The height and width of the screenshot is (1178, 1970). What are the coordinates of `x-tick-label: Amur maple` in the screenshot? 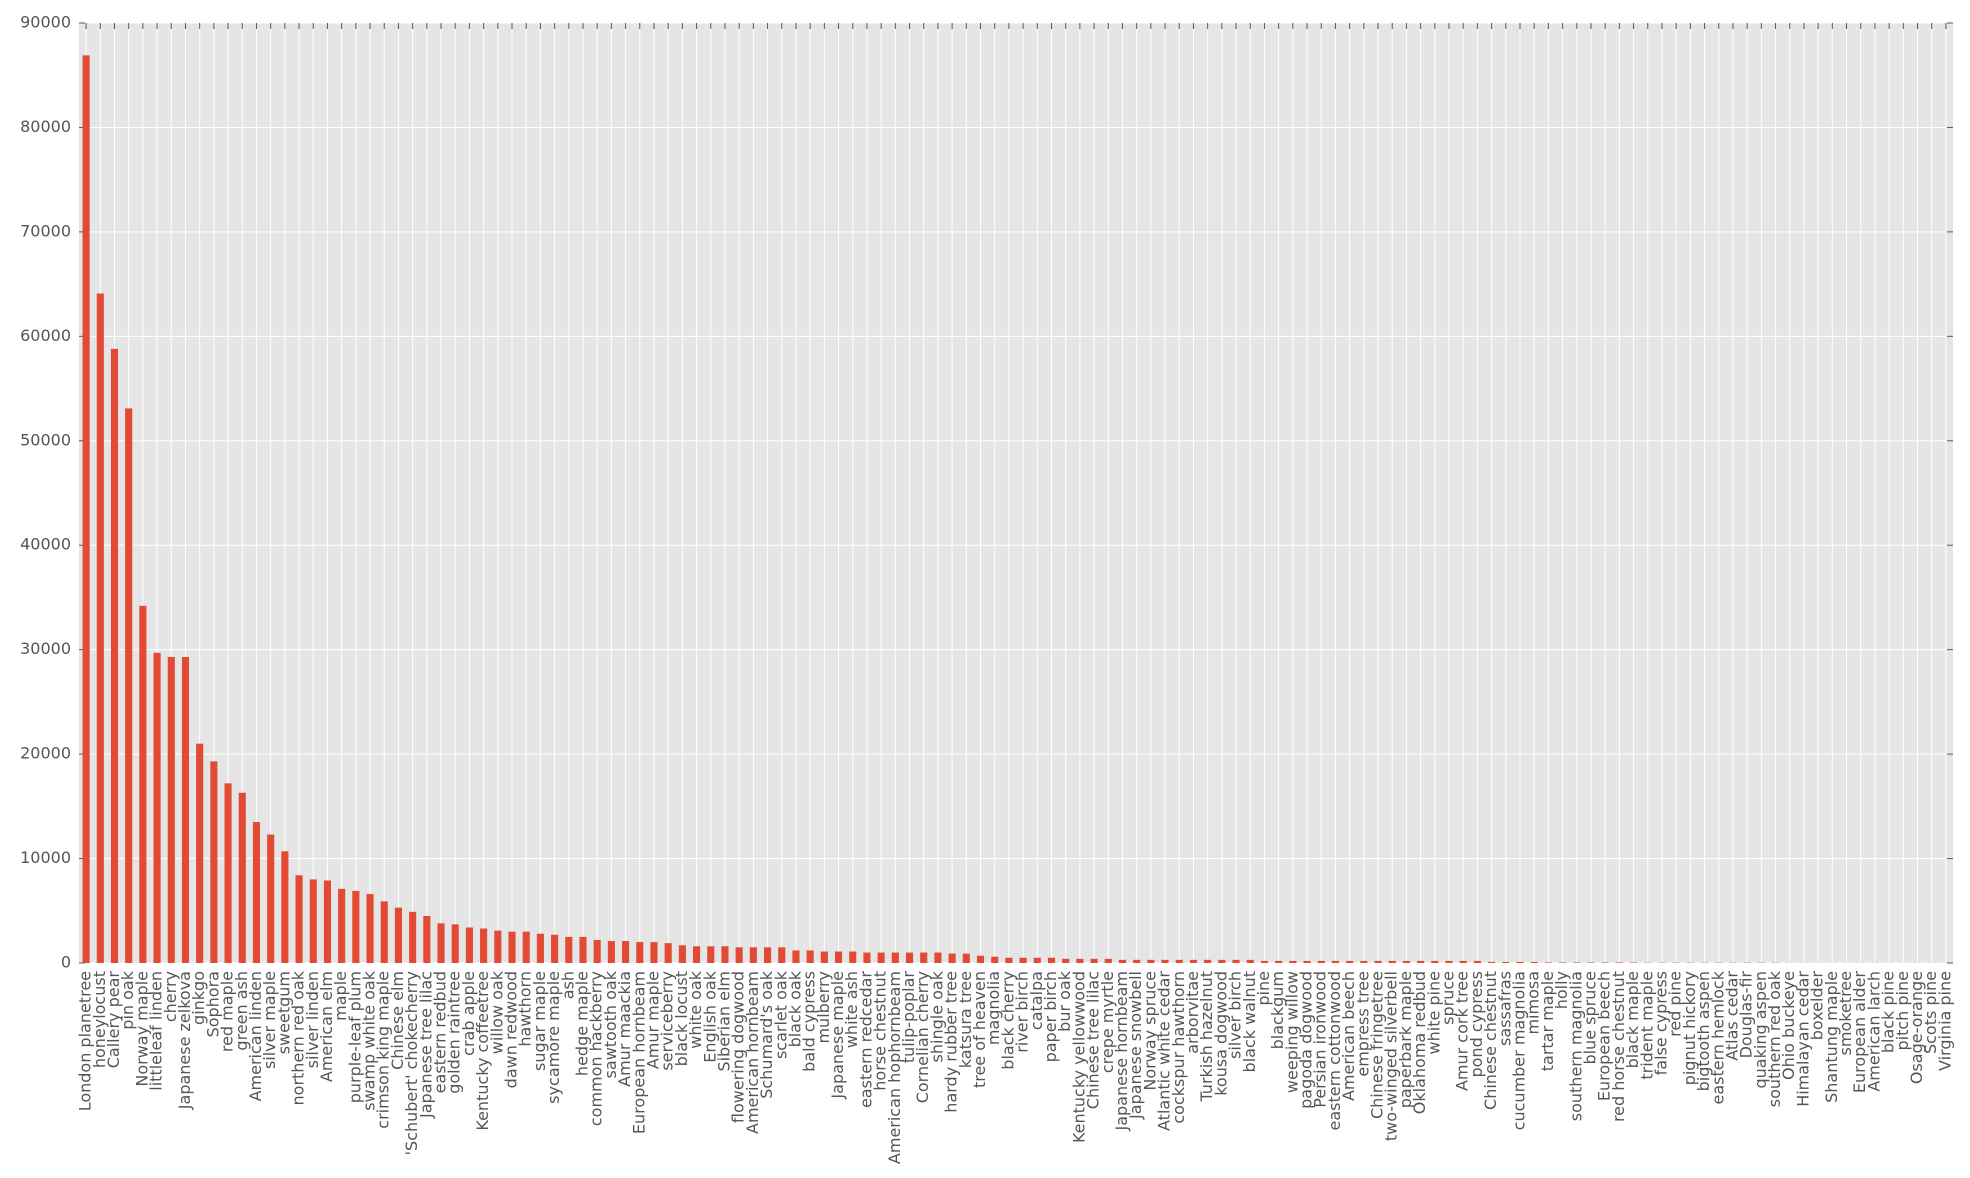 It's located at (652, 1020).